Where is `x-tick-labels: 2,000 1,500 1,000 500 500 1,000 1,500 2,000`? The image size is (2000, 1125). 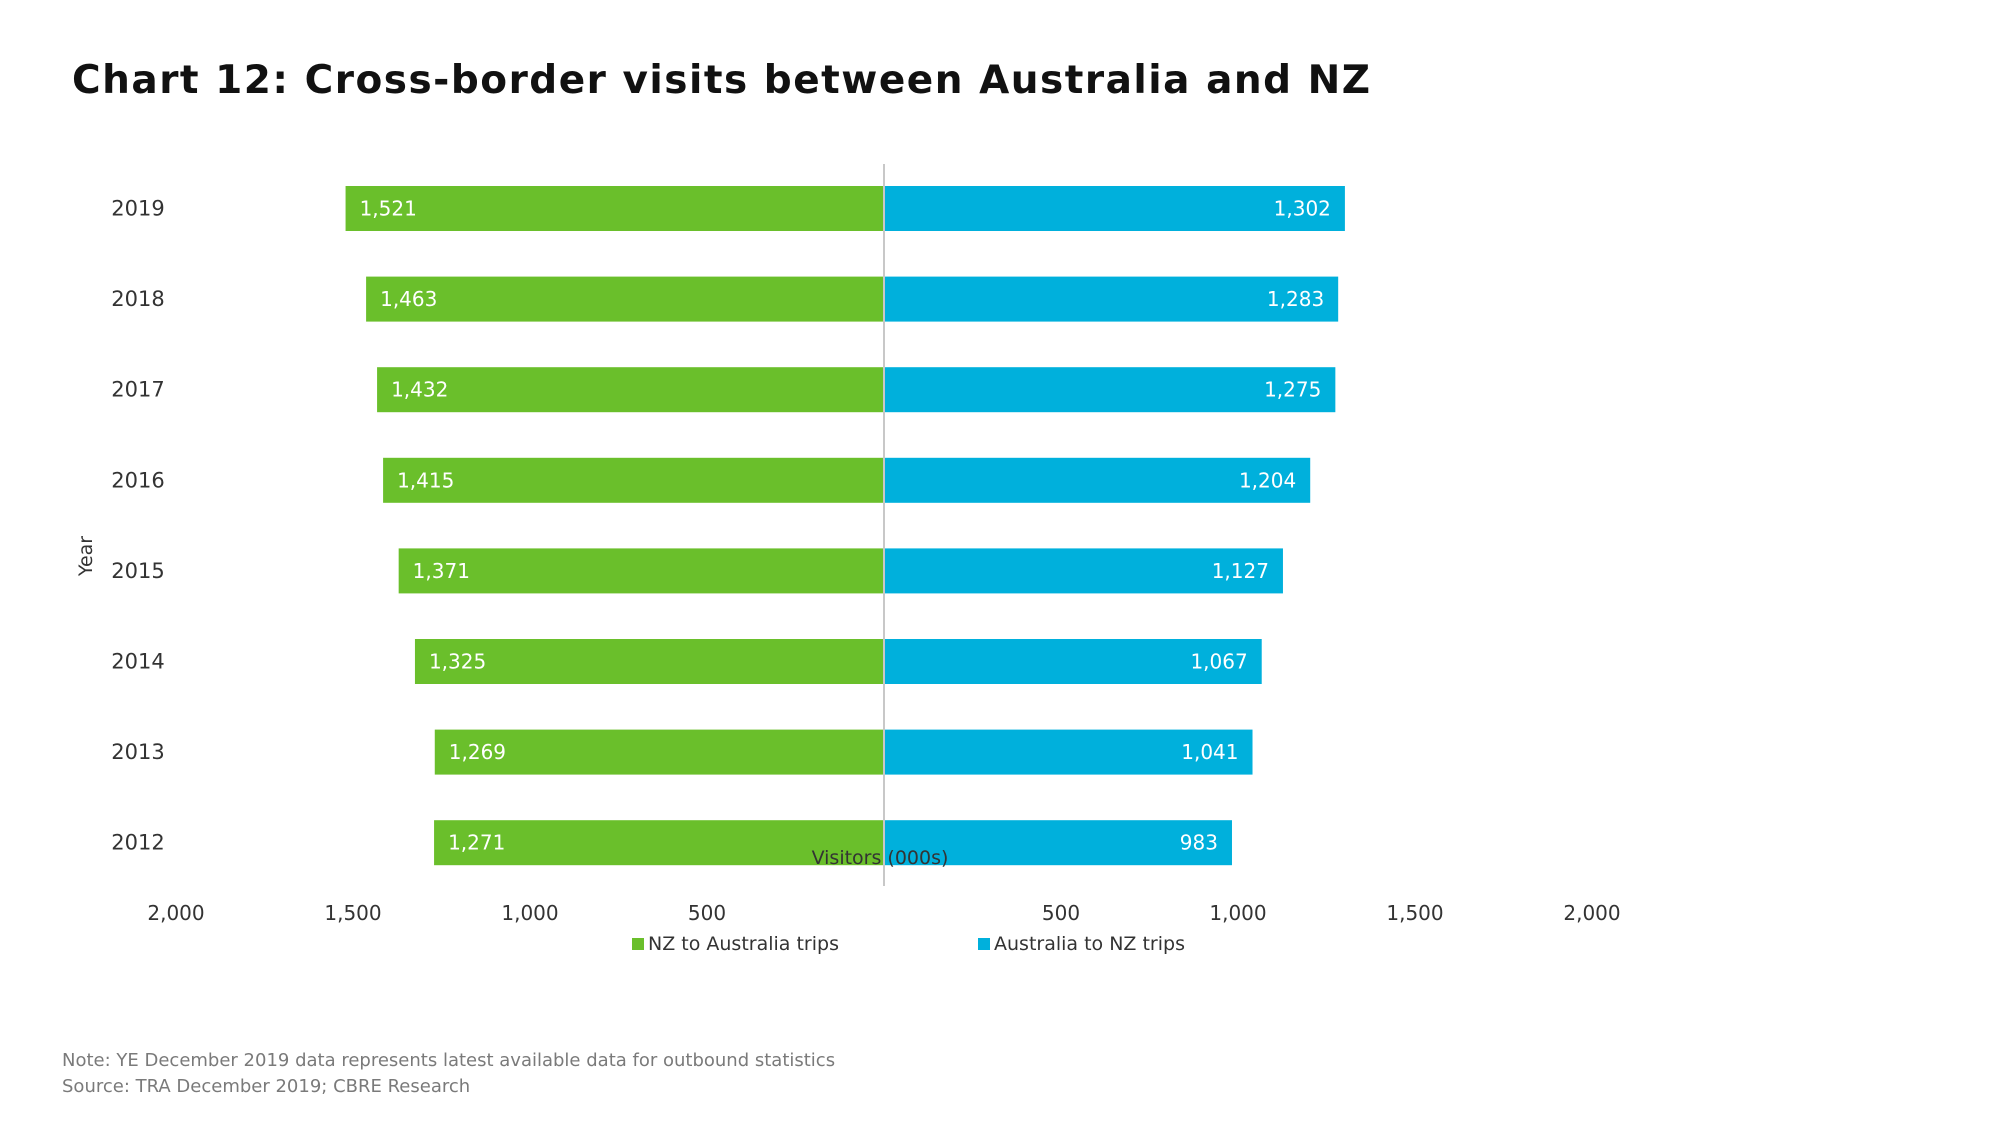
x-tick-labels: 2,000 1,500 1,000 500 500 1,000 1,500 2,000 is located at coordinates (883, 913).